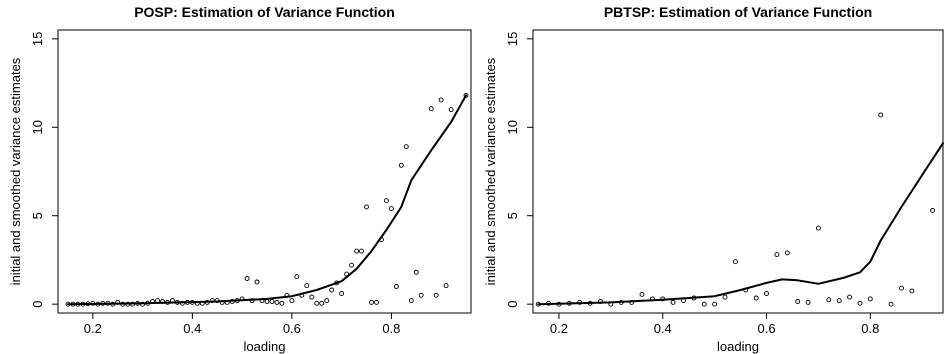 This screenshot has width=945, height=354. I want to click on posp-x-tick-label: 0.4, so click(192, 328).